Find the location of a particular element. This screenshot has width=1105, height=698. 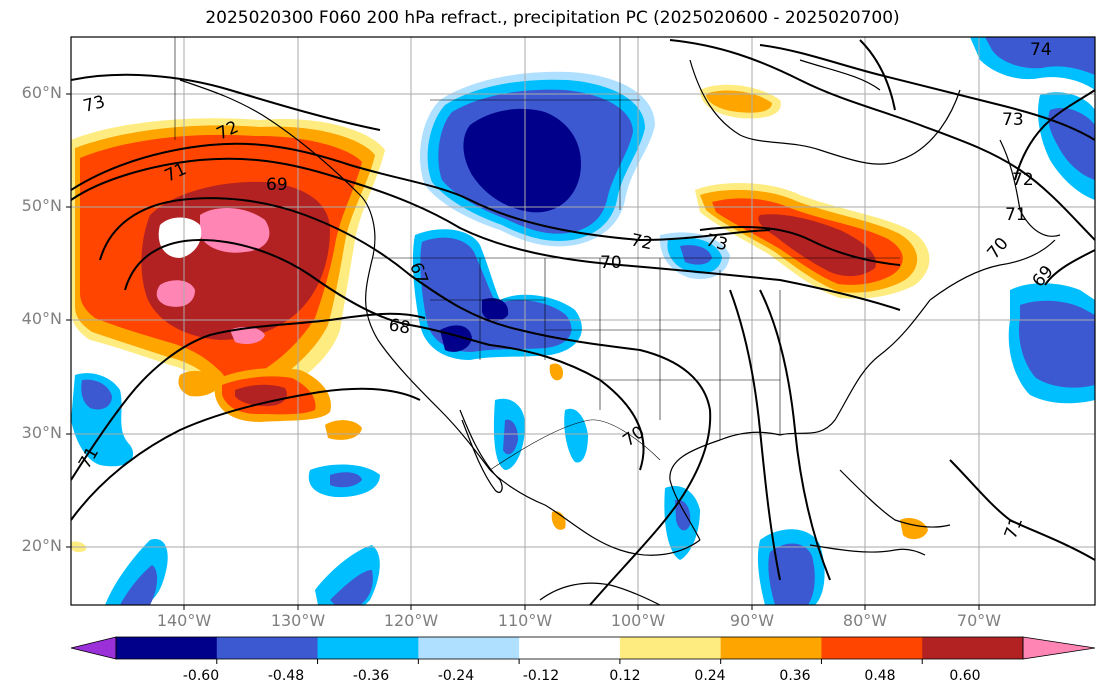

colorbar-tick-label: -0.36 is located at coordinates (371, 676).